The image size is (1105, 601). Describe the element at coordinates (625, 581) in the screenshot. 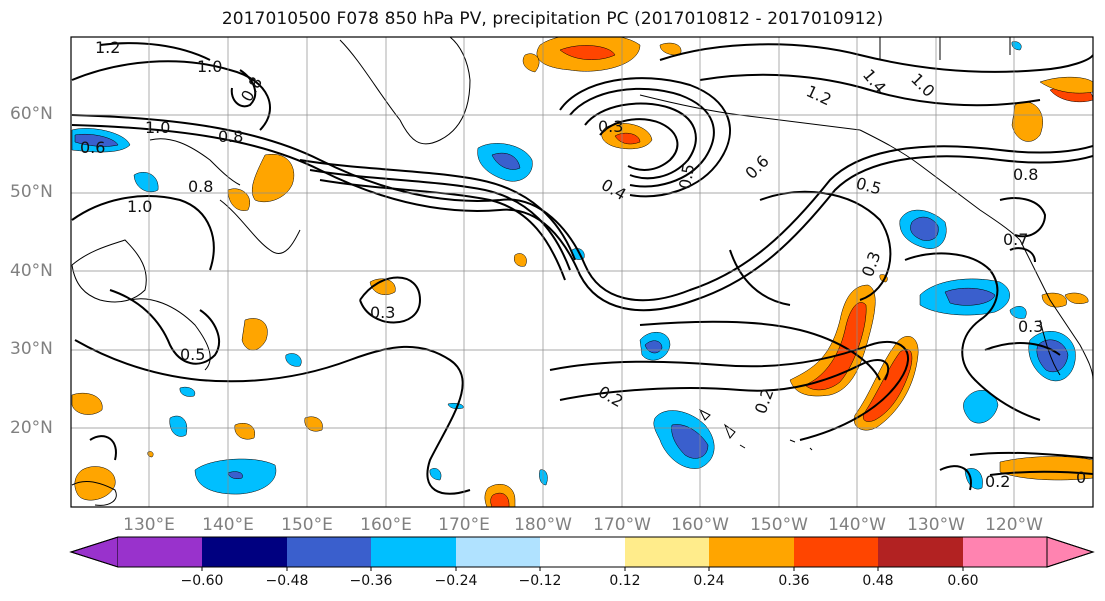

I see `colorbar-tick-label: 0.12` at that location.